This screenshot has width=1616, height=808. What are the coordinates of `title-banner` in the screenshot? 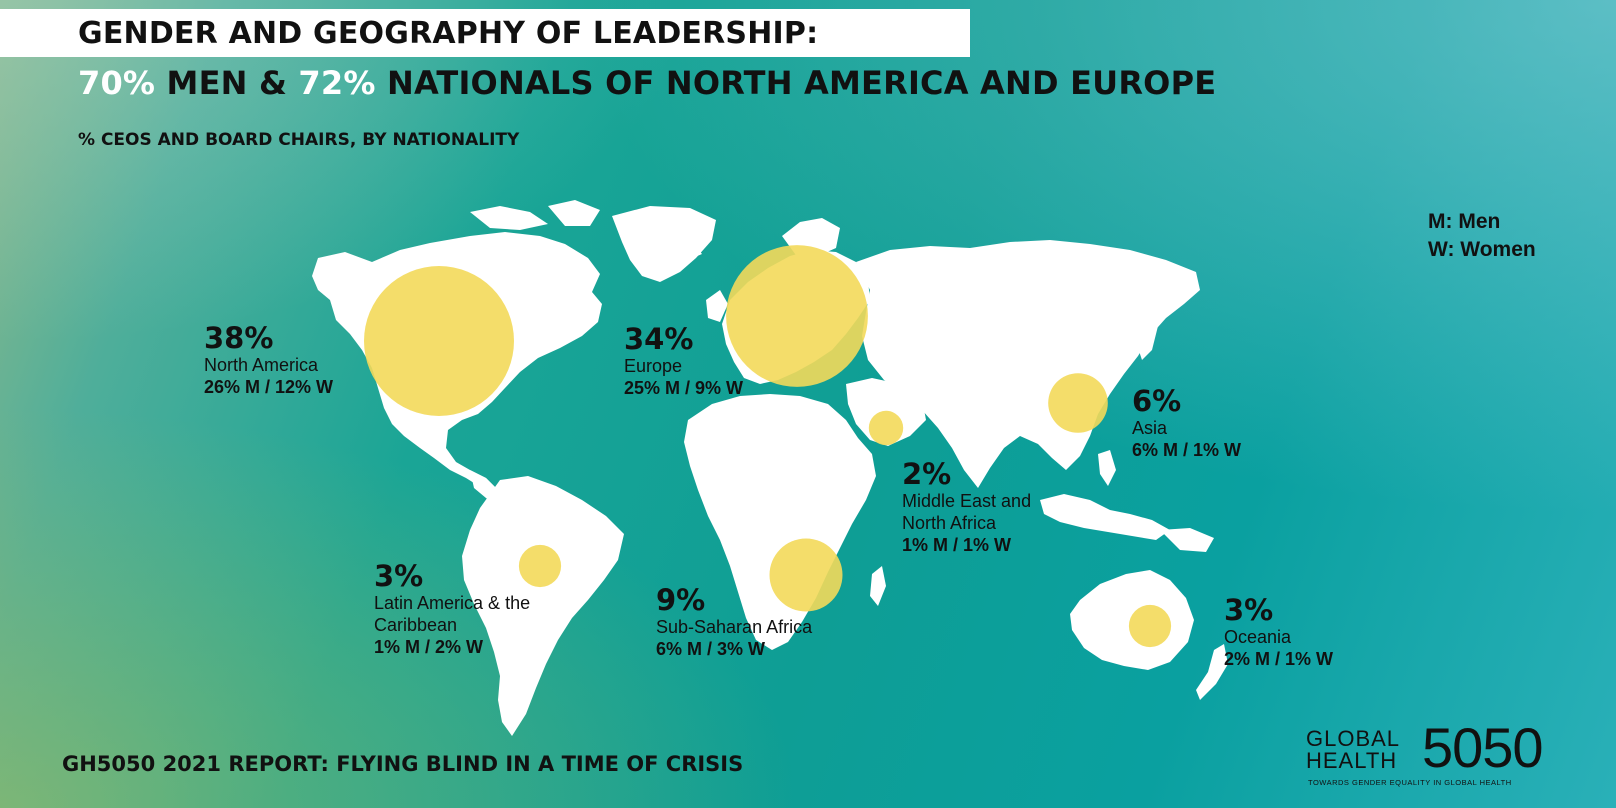 It's located at (485, 33).